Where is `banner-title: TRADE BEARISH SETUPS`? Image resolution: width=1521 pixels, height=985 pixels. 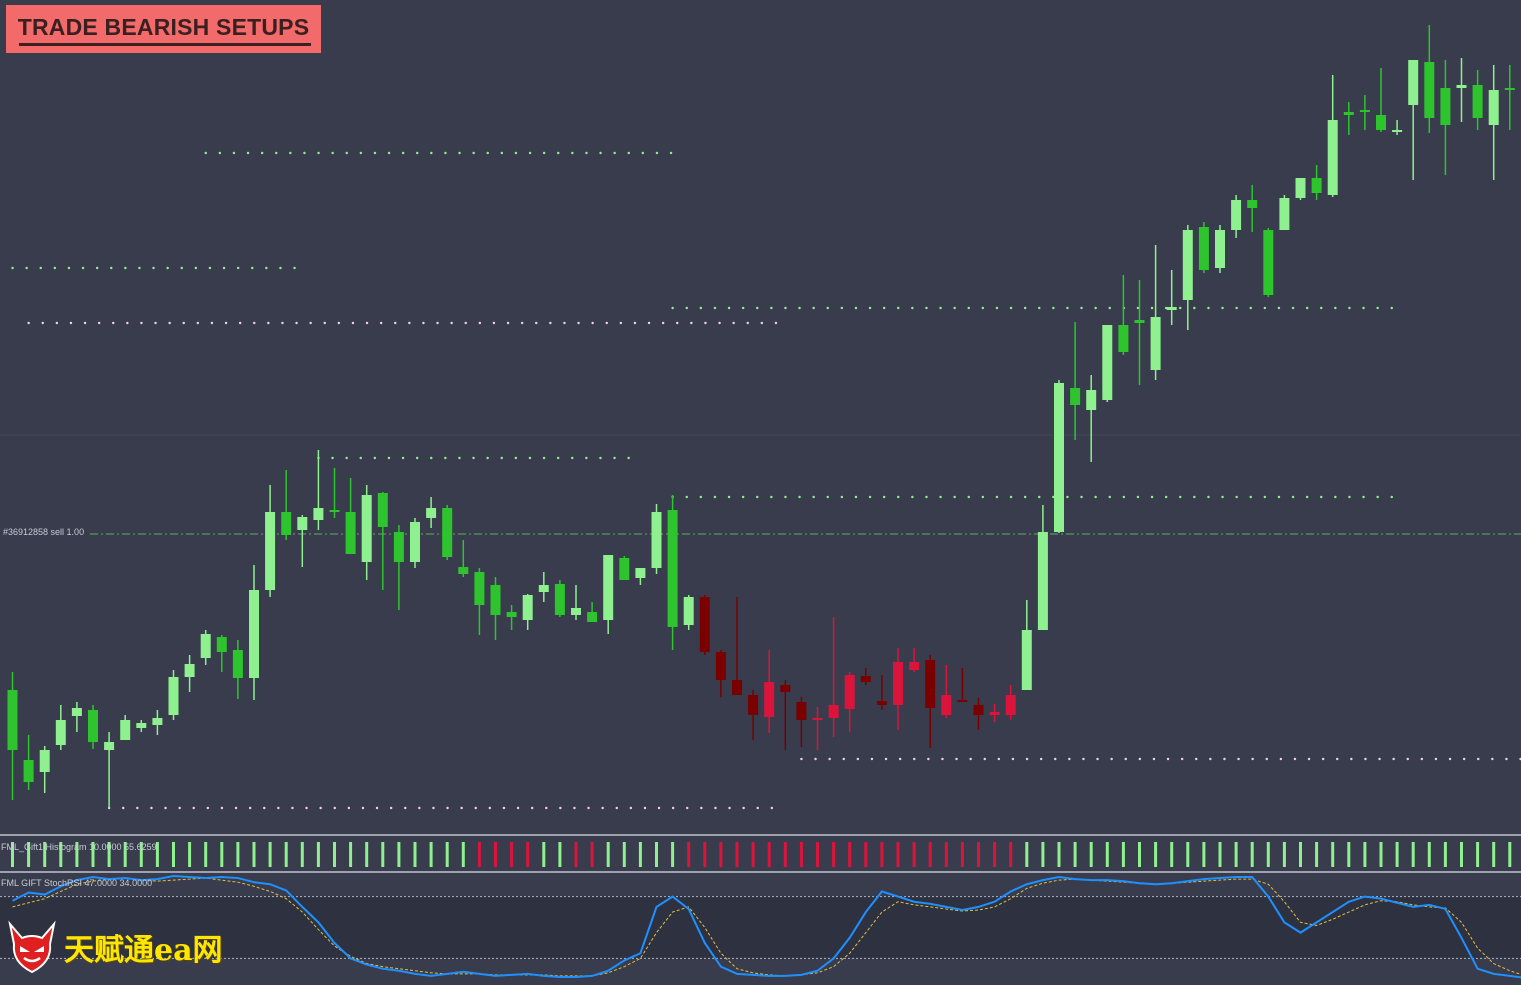
banner-title: TRADE BEARISH SETUPS is located at coordinates (163, 27).